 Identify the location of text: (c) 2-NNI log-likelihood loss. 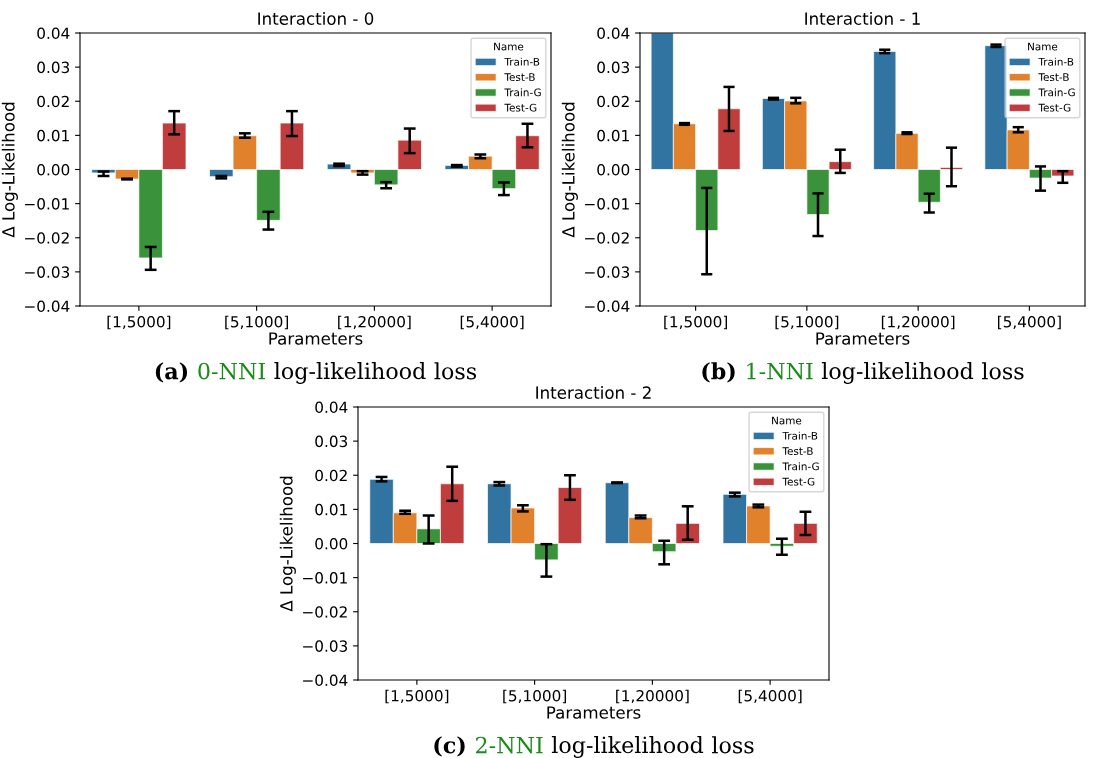
(594, 747).